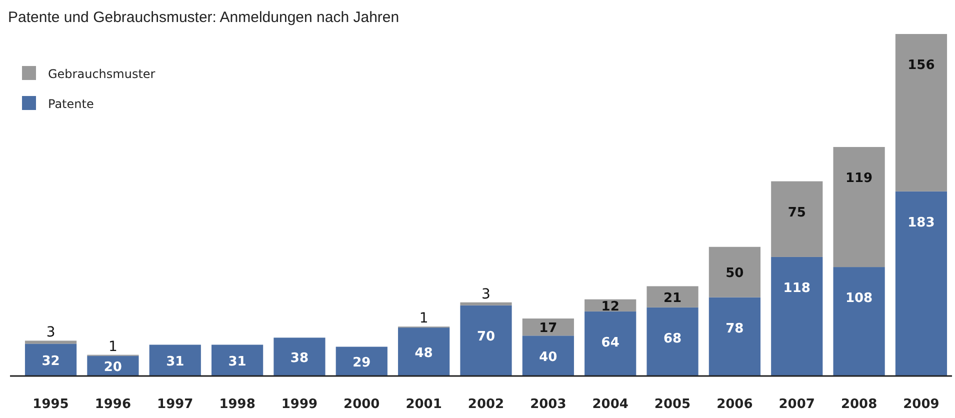 The image size is (955, 418). I want to click on data-label: 38, so click(299, 358).